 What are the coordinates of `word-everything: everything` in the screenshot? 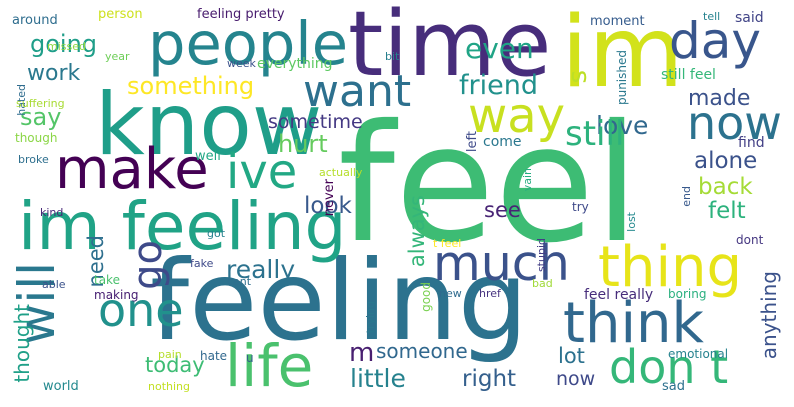 It's located at (295, 64).